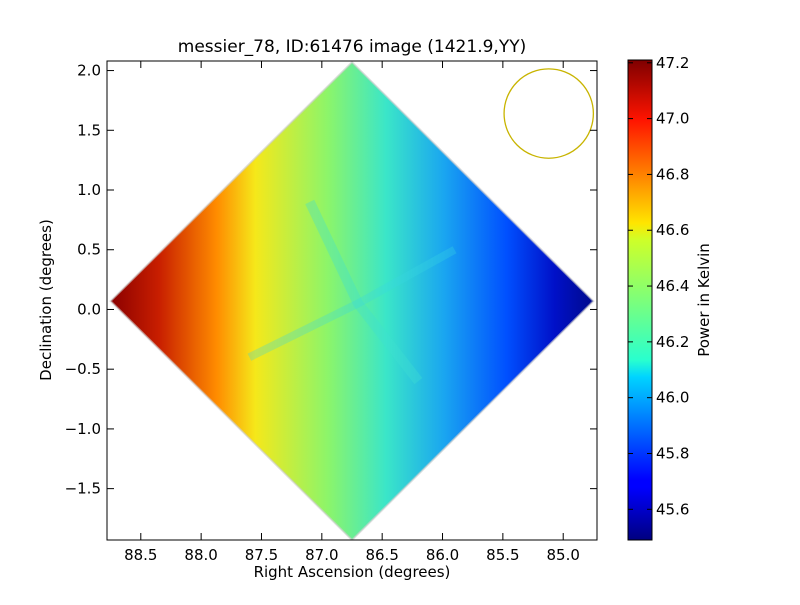 The image size is (800, 605). Describe the element at coordinates (321, 555) in the screenshot. I see `x-tick-label: 87.0` at that location.